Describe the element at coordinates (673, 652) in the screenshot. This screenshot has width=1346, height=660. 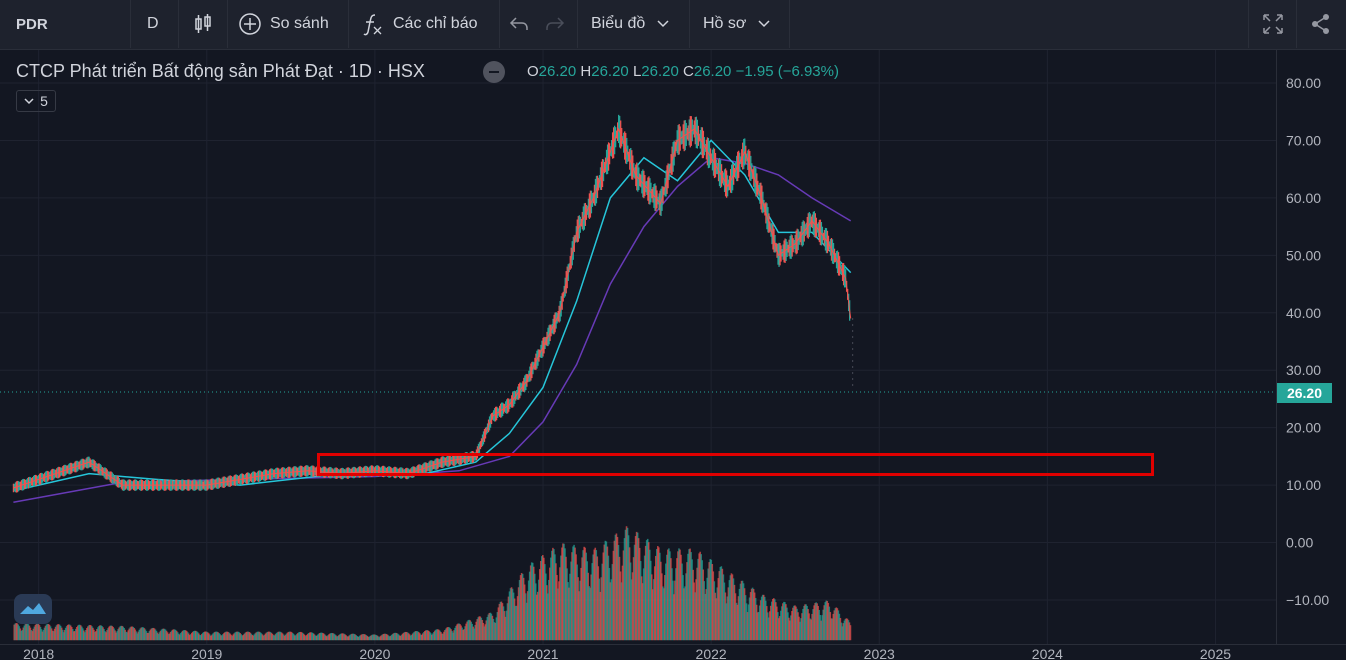
I see `time-axis` at that location.